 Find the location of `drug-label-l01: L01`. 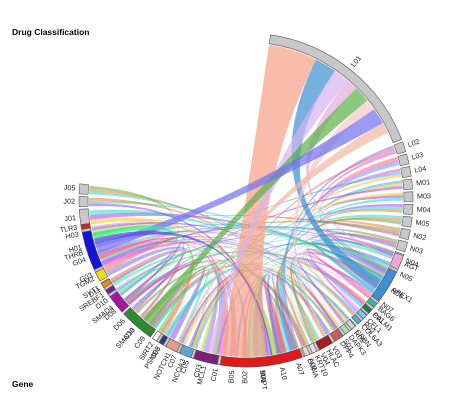

drug-label-l01: L01 is located at coordinates (356, 61).